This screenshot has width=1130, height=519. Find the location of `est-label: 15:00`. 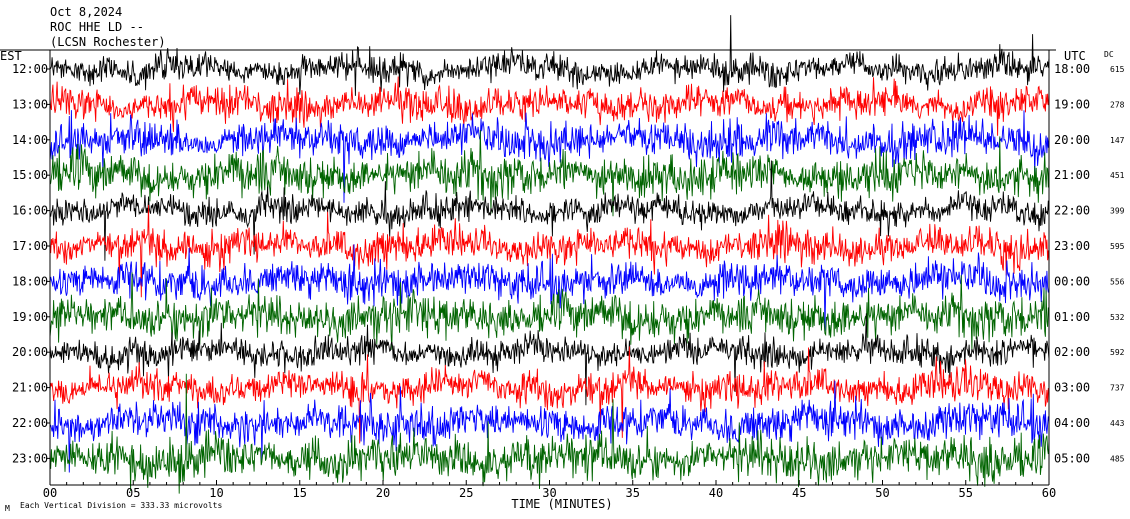

est-label: 15:00 is located at coordinates (30, 175).